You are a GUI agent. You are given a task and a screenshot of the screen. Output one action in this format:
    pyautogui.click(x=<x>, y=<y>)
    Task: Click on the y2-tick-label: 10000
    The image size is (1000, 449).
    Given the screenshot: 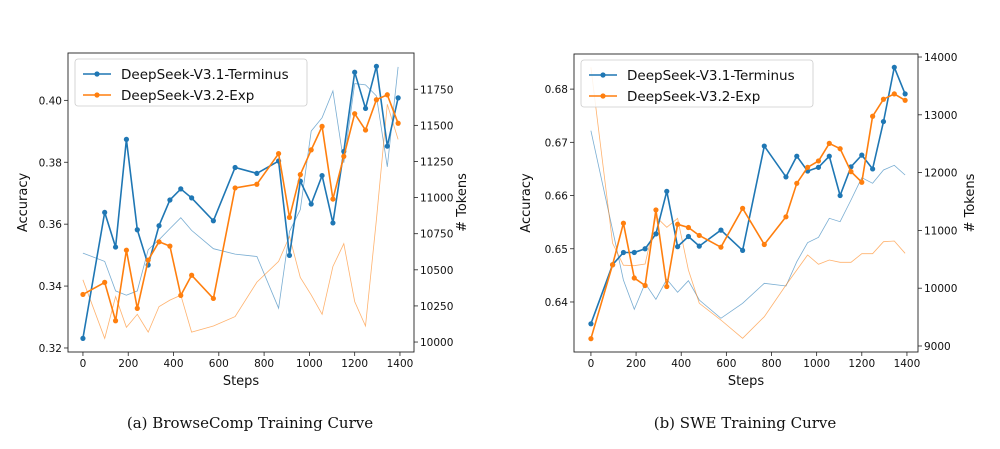 What is the action you would take?
    pyautogui.click(x=436, y=343)
    